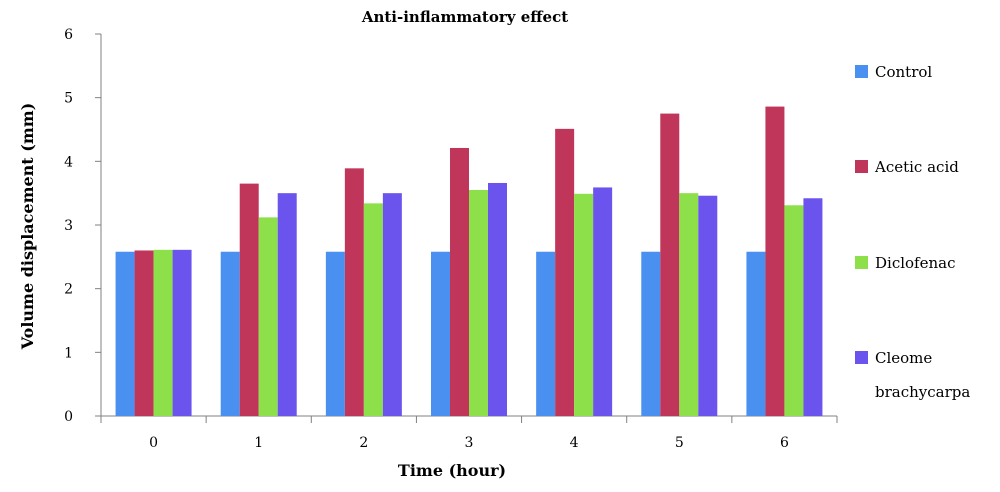  I want to click on legend-label: Diclofenac, so click(915, 263).